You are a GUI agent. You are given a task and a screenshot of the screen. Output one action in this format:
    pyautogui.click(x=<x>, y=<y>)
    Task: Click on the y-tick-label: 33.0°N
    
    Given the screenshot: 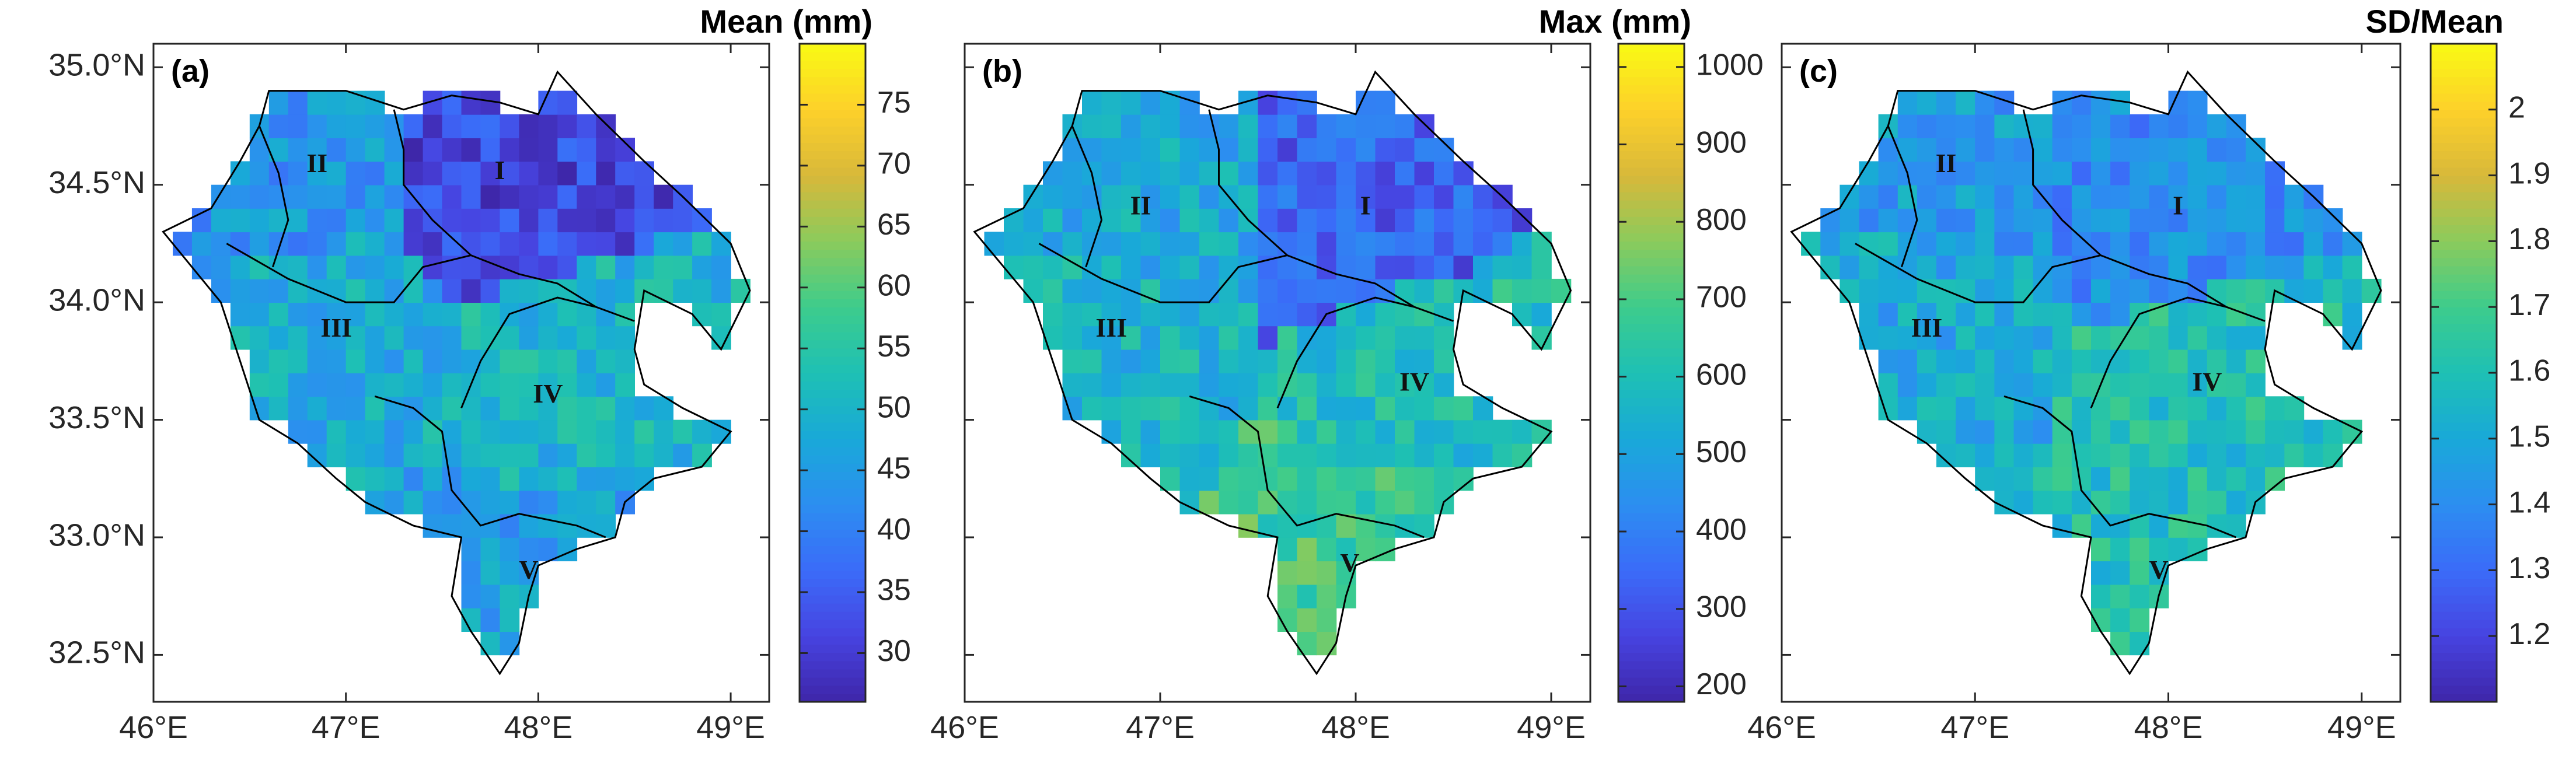 What is the action you would take?
    pyautogui.click(x=96, y=534)
    